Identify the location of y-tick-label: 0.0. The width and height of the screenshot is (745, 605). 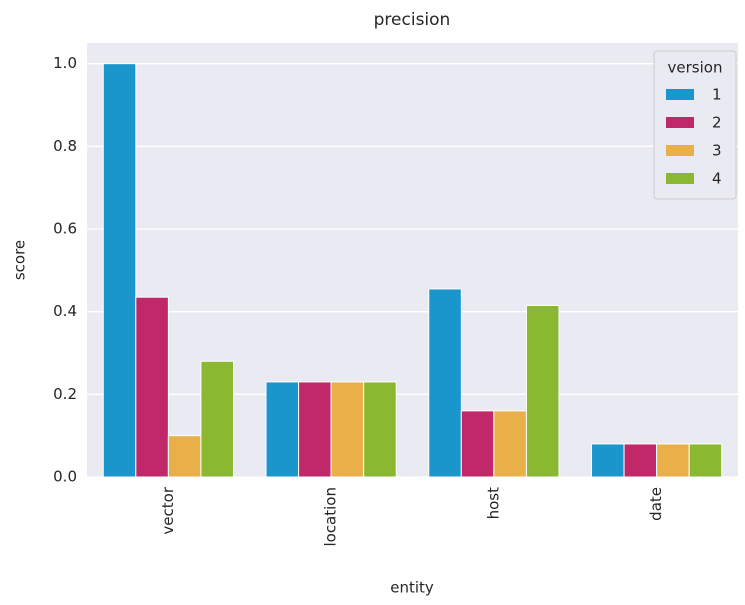
(65, 477).